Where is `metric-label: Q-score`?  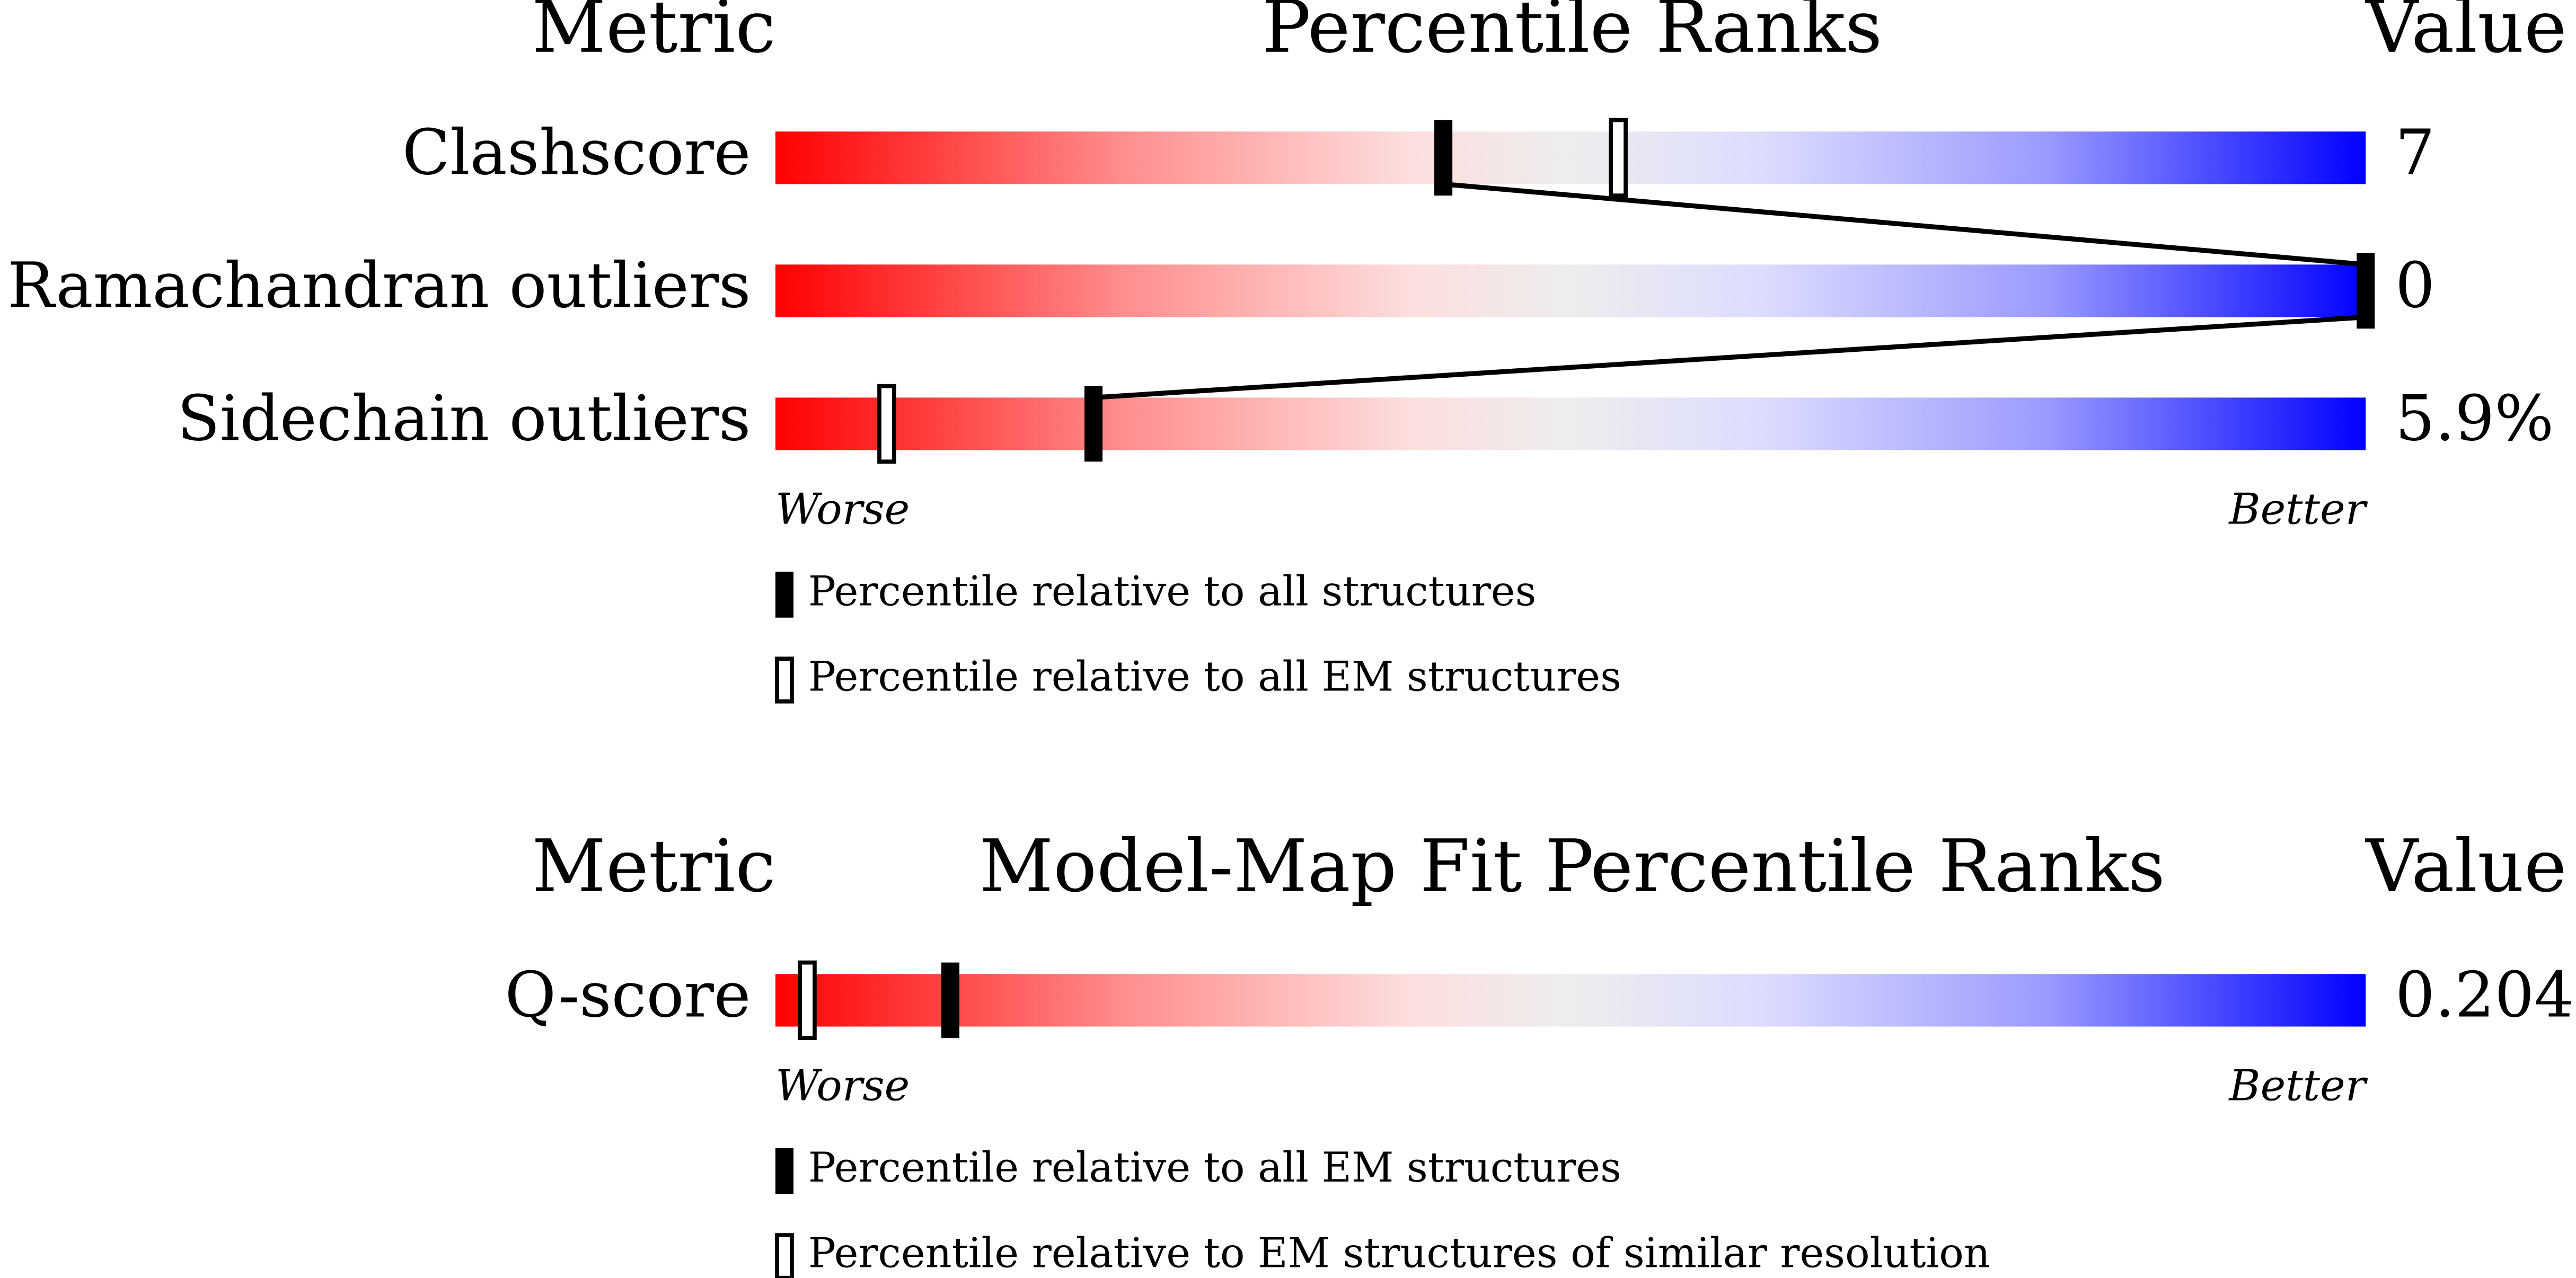
metric-label: Q-score is located at coordinates (628, 994).